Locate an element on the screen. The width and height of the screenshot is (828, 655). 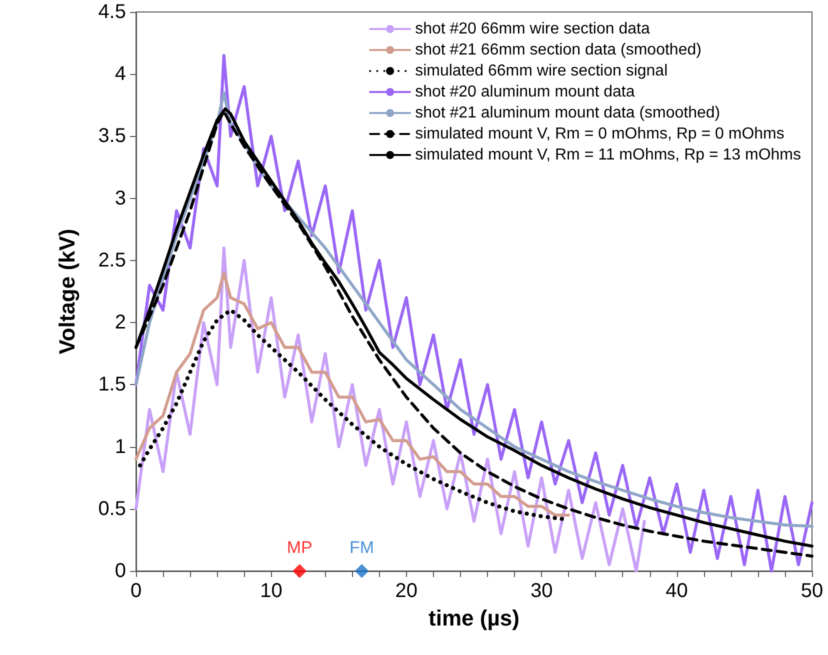
y-tick-label: 1.5 is located at coordinates (112, 385).